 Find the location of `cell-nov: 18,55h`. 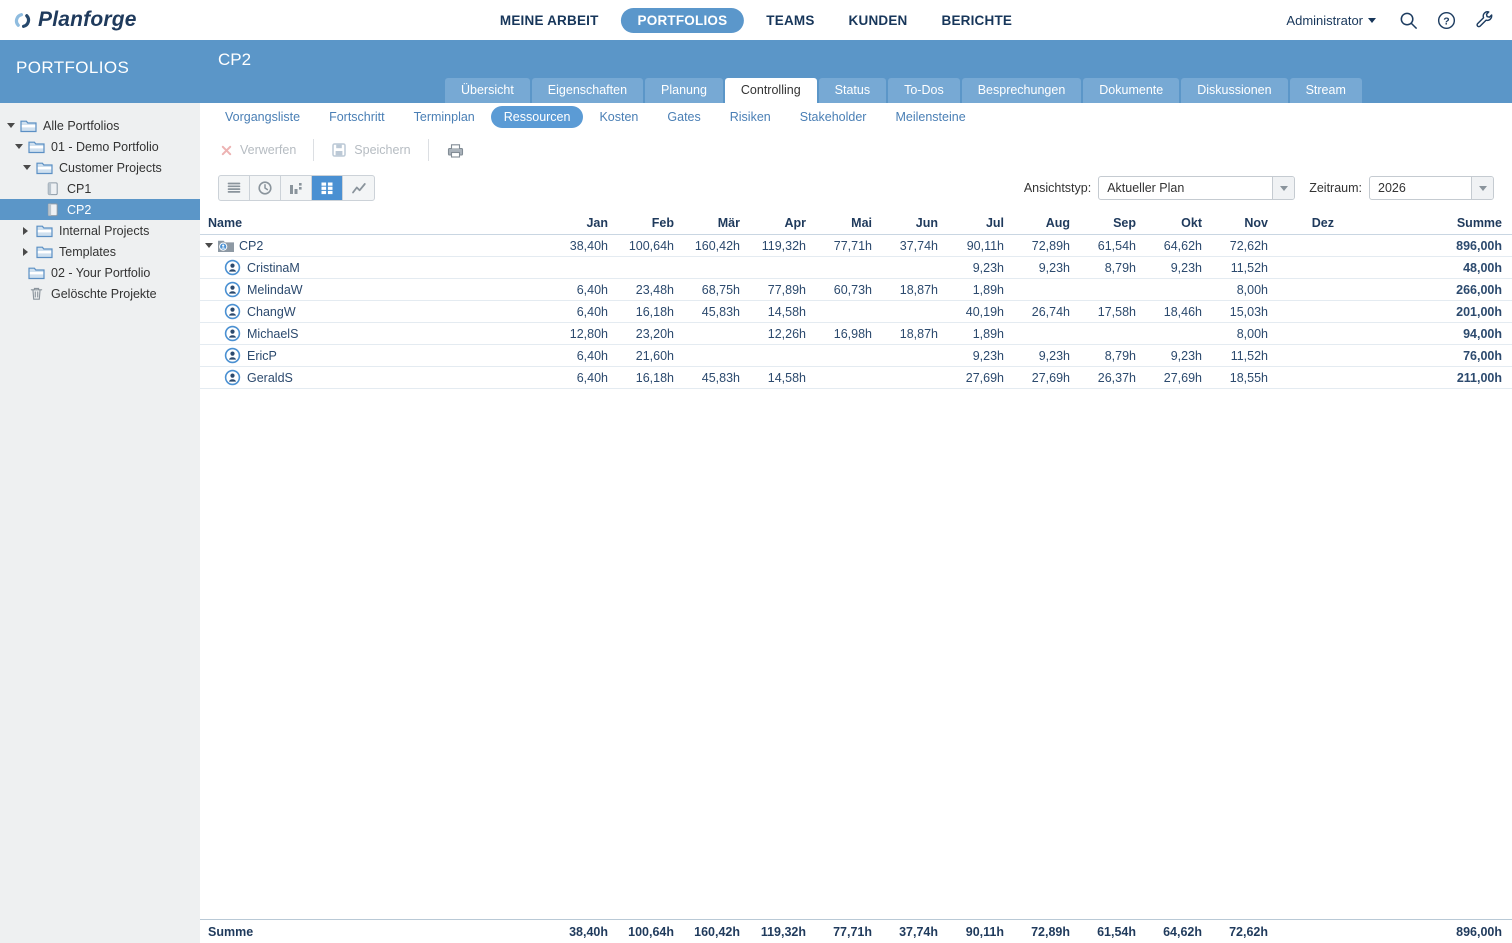

cell-nov: 18,55h is located at coordinates (1248, 377).